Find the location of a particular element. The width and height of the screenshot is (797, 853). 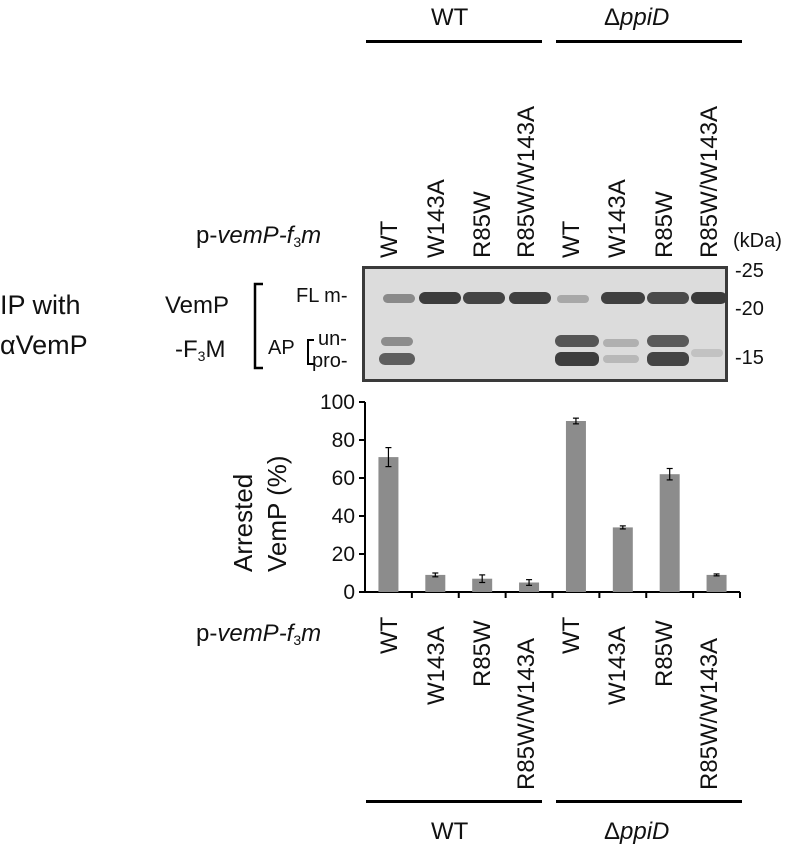

protein-f: -F is located at coordinates (186, 349).